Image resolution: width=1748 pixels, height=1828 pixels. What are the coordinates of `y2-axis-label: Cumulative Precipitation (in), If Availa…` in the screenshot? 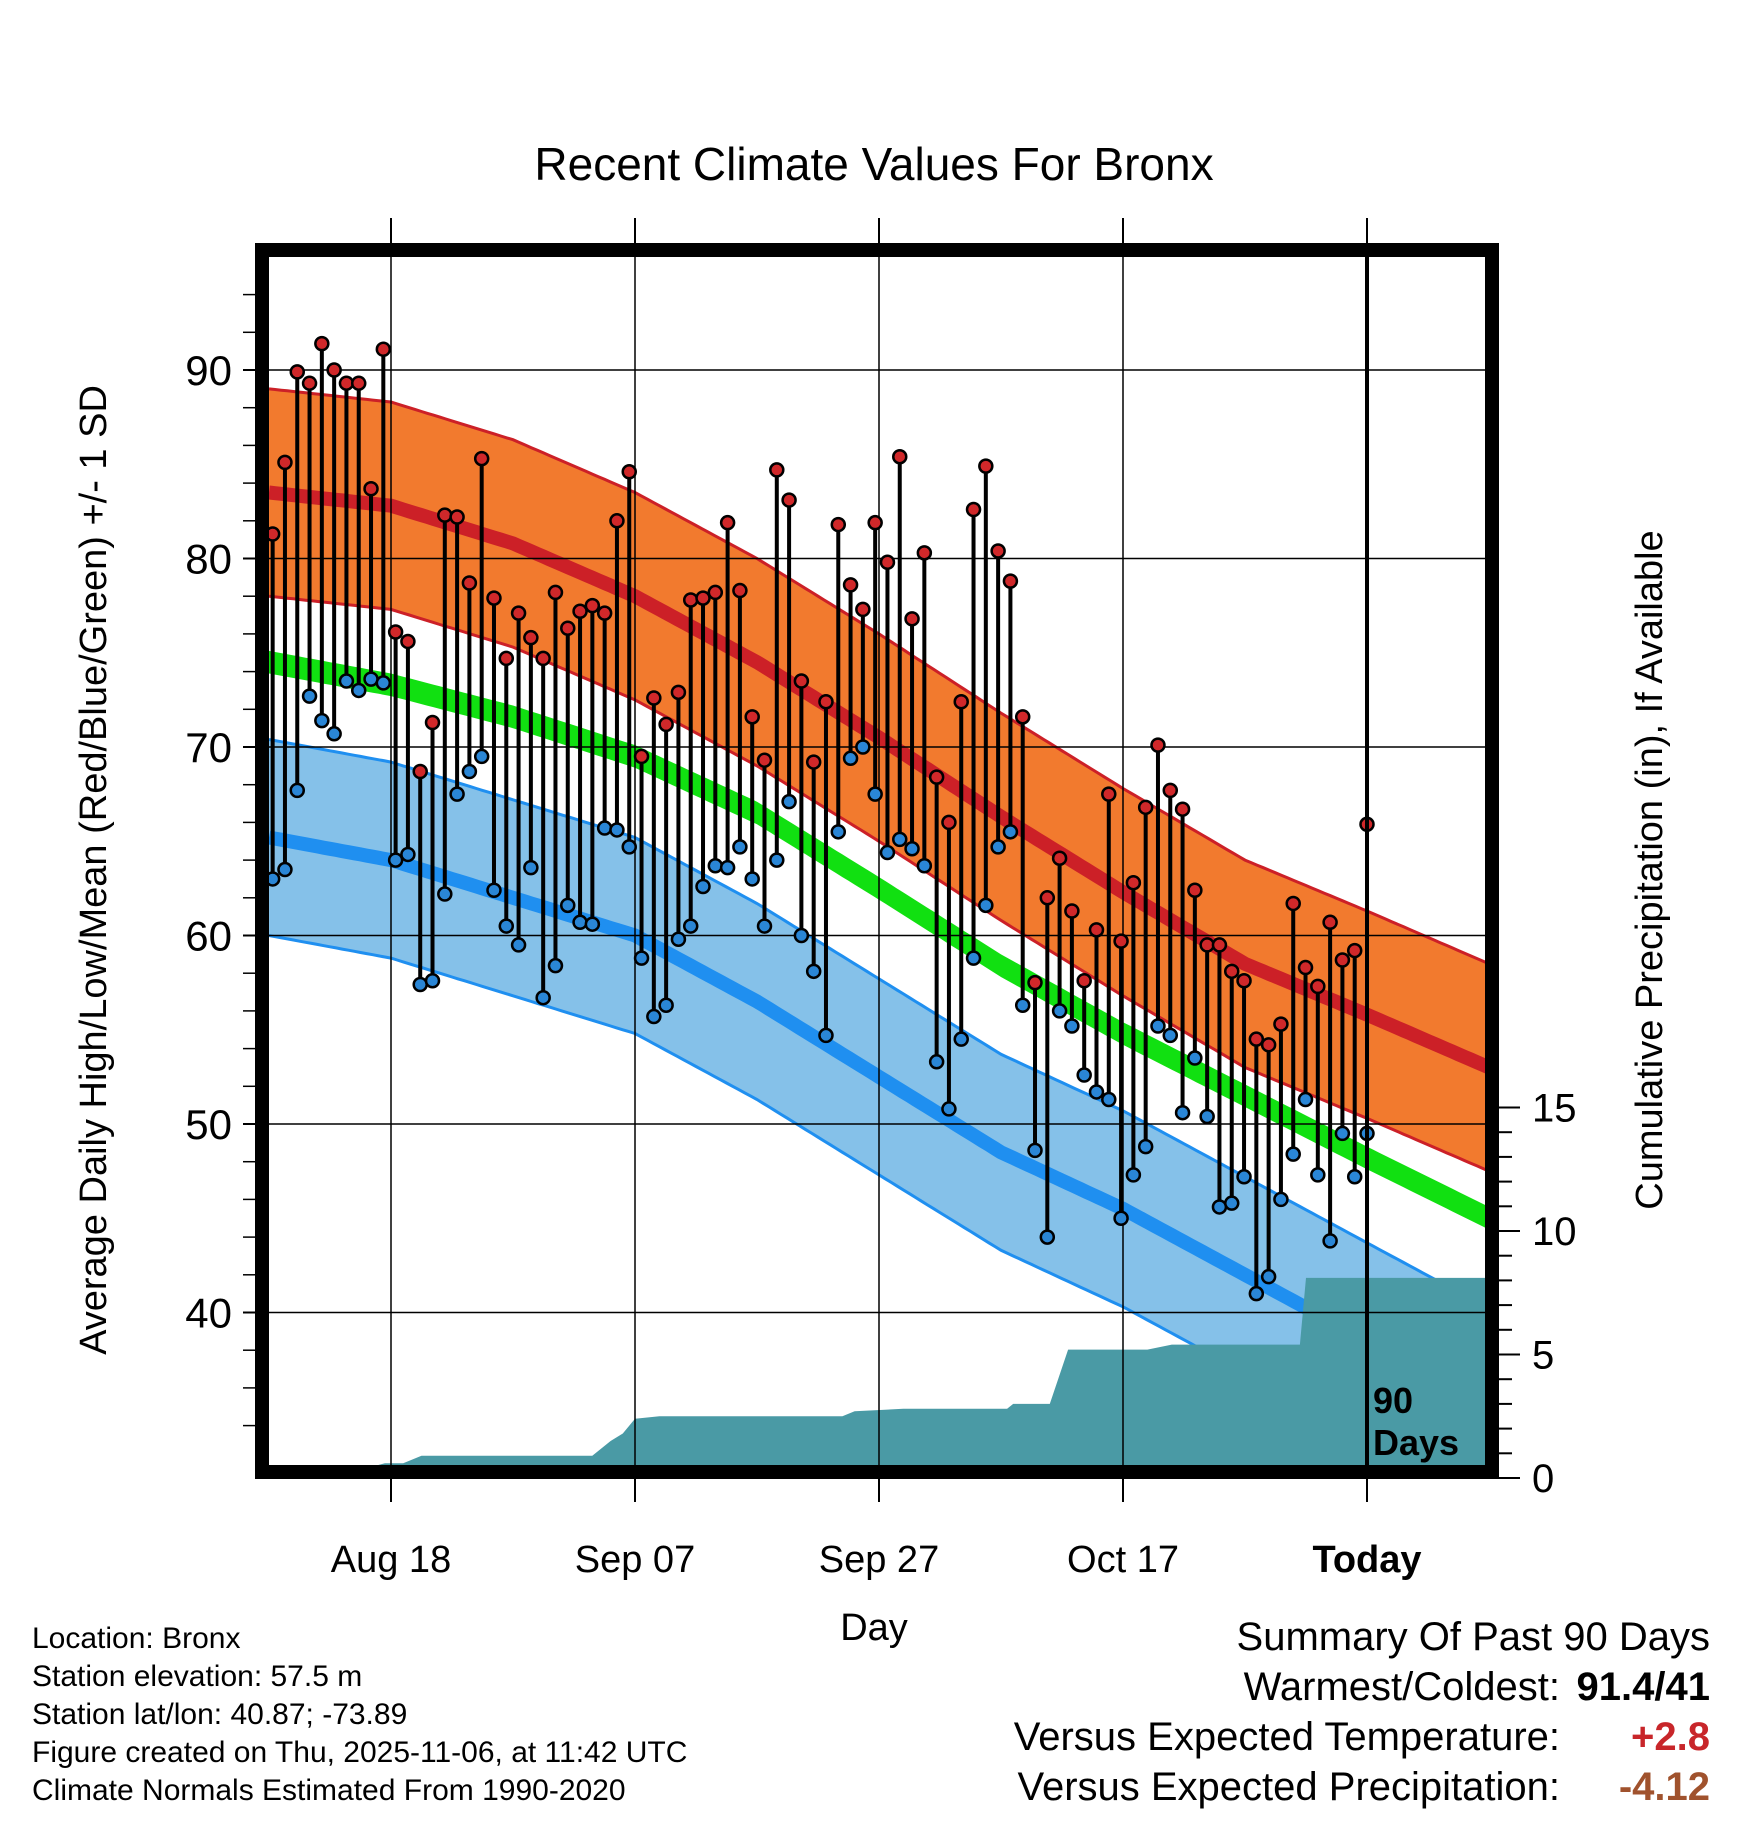 It's located at (1650, 869).